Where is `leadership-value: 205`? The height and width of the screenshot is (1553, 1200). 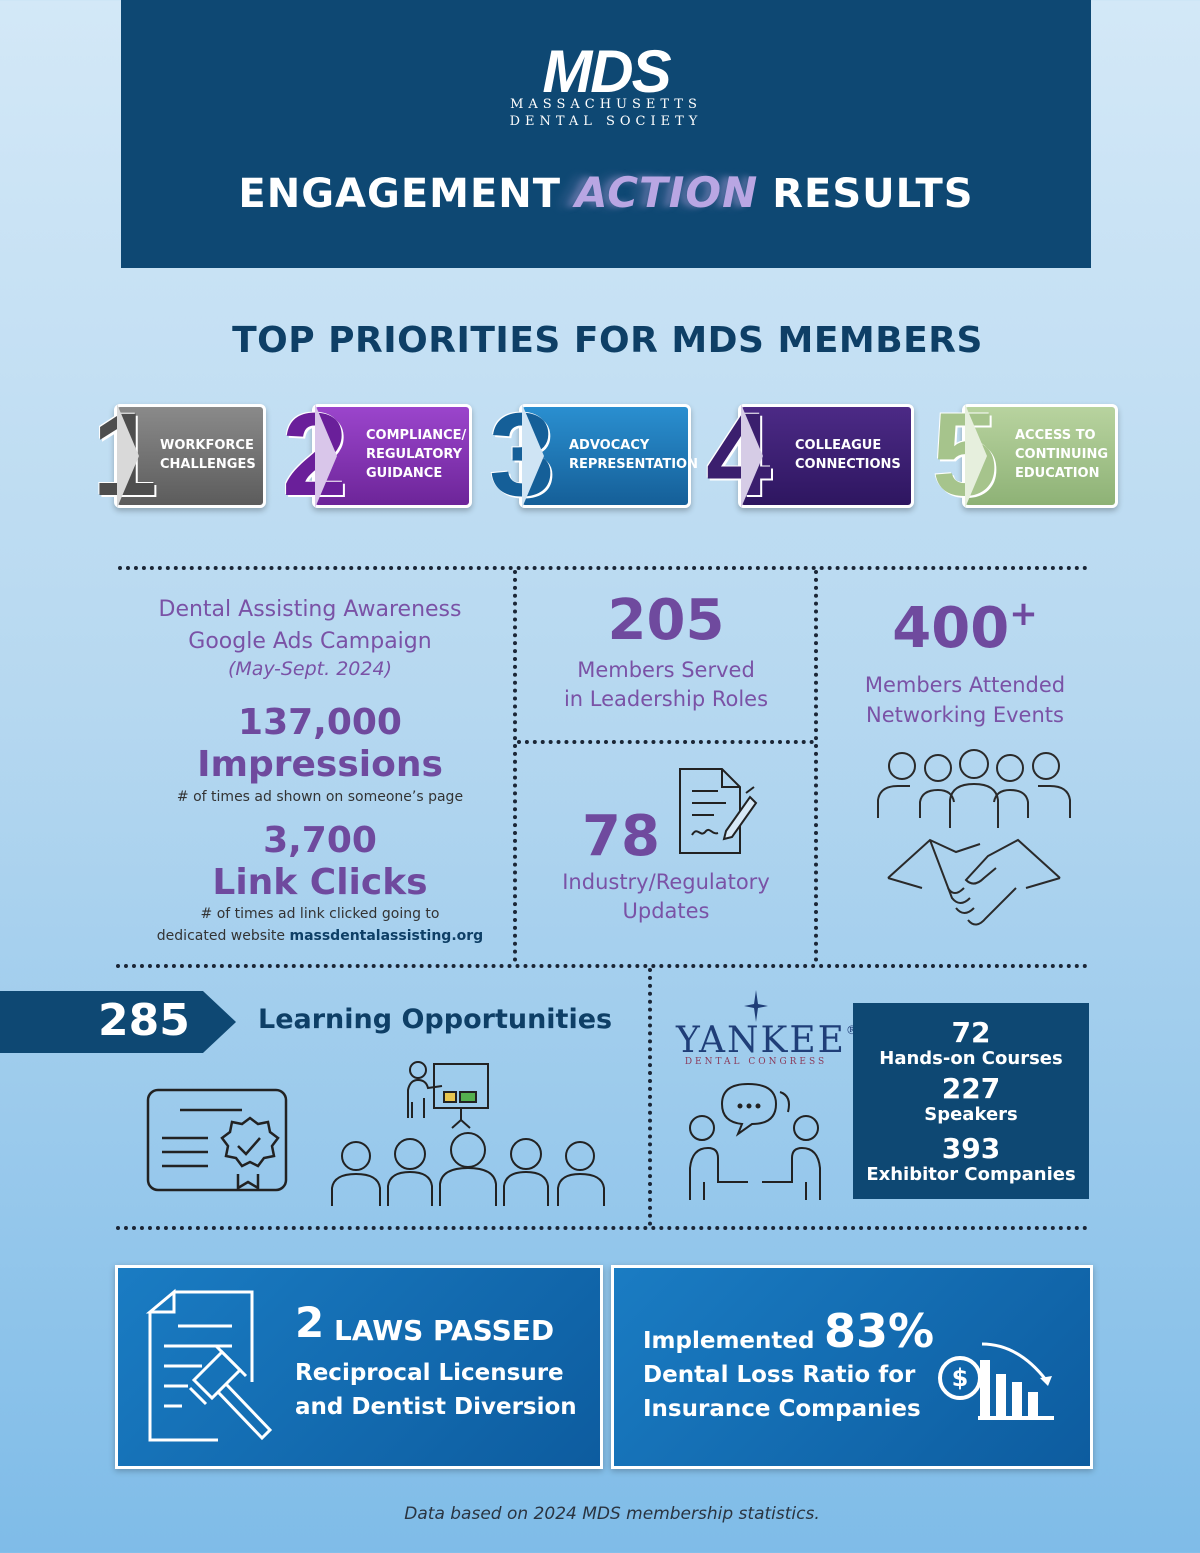 leadership-value: 205 is located at coordinates (666, 620).